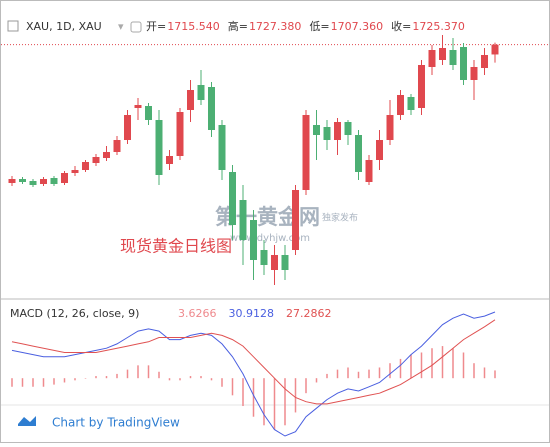 The image size is (550, 447). Describe the element at coordinates (74, 313) in the screenshot. I see `macd-title: MACD (12, 26, close, 9)` at that location.